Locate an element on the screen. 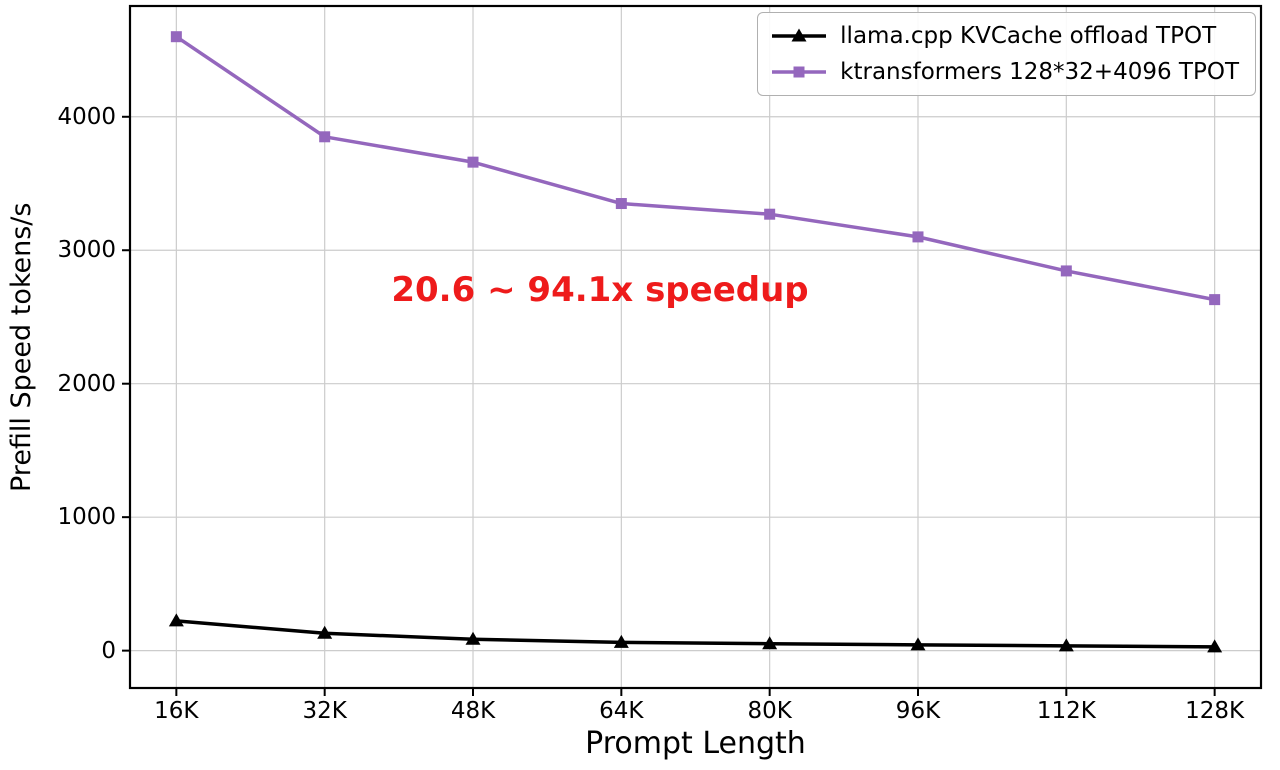 The height and width of the screenshot is (770, 1280). legend-item-ktransformers: ktransformers 128*32+4096 TPOT is located at coordinates (1004, 72).